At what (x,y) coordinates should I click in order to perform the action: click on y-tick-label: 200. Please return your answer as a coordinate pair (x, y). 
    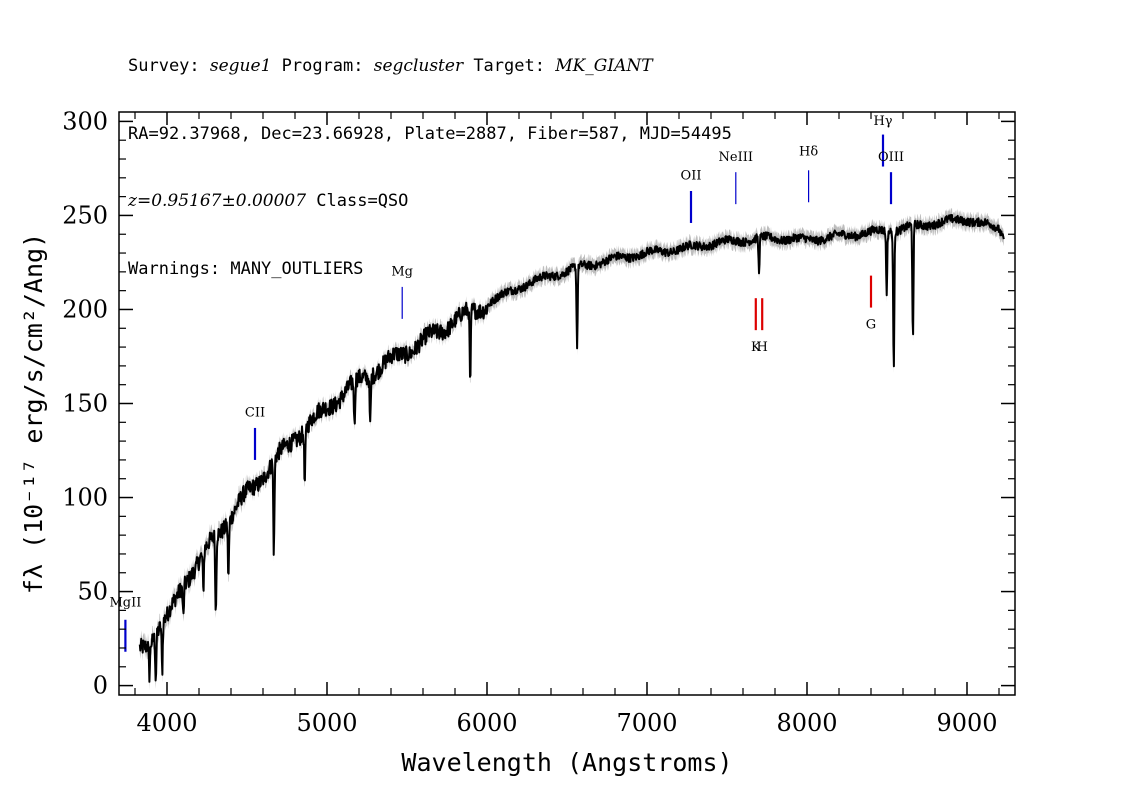
    Looking at the image, I should click on (85, 309).